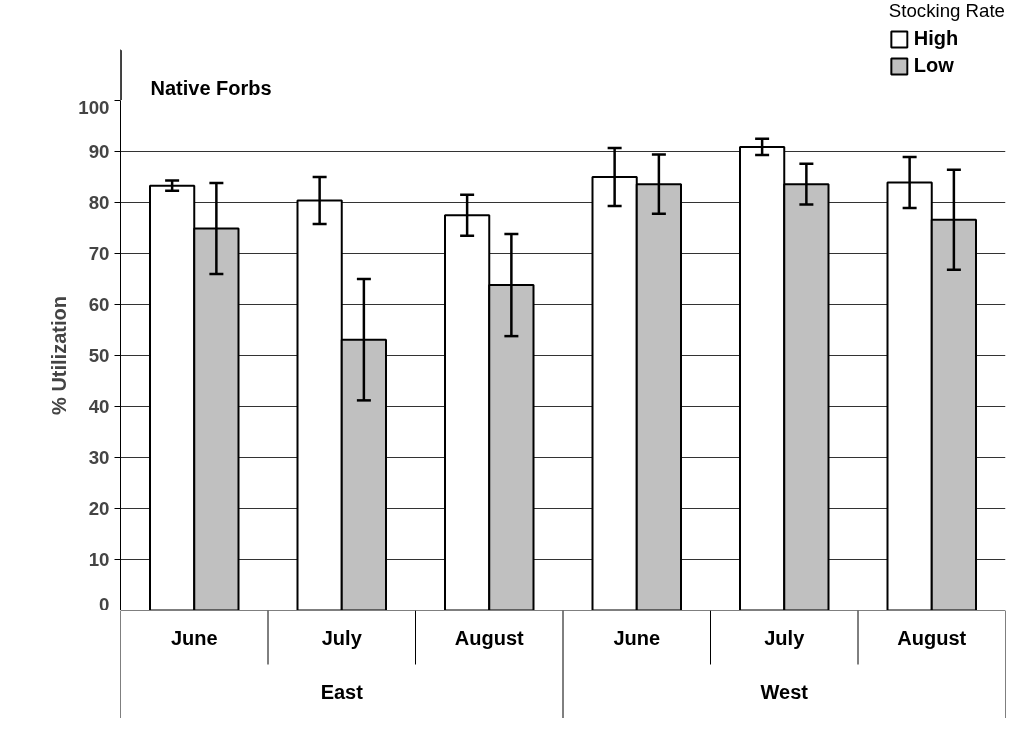 Image resolution: width=1029 pixels, height=730 pixels. I want to click on y-tick-label: 100, so click(94, 107).